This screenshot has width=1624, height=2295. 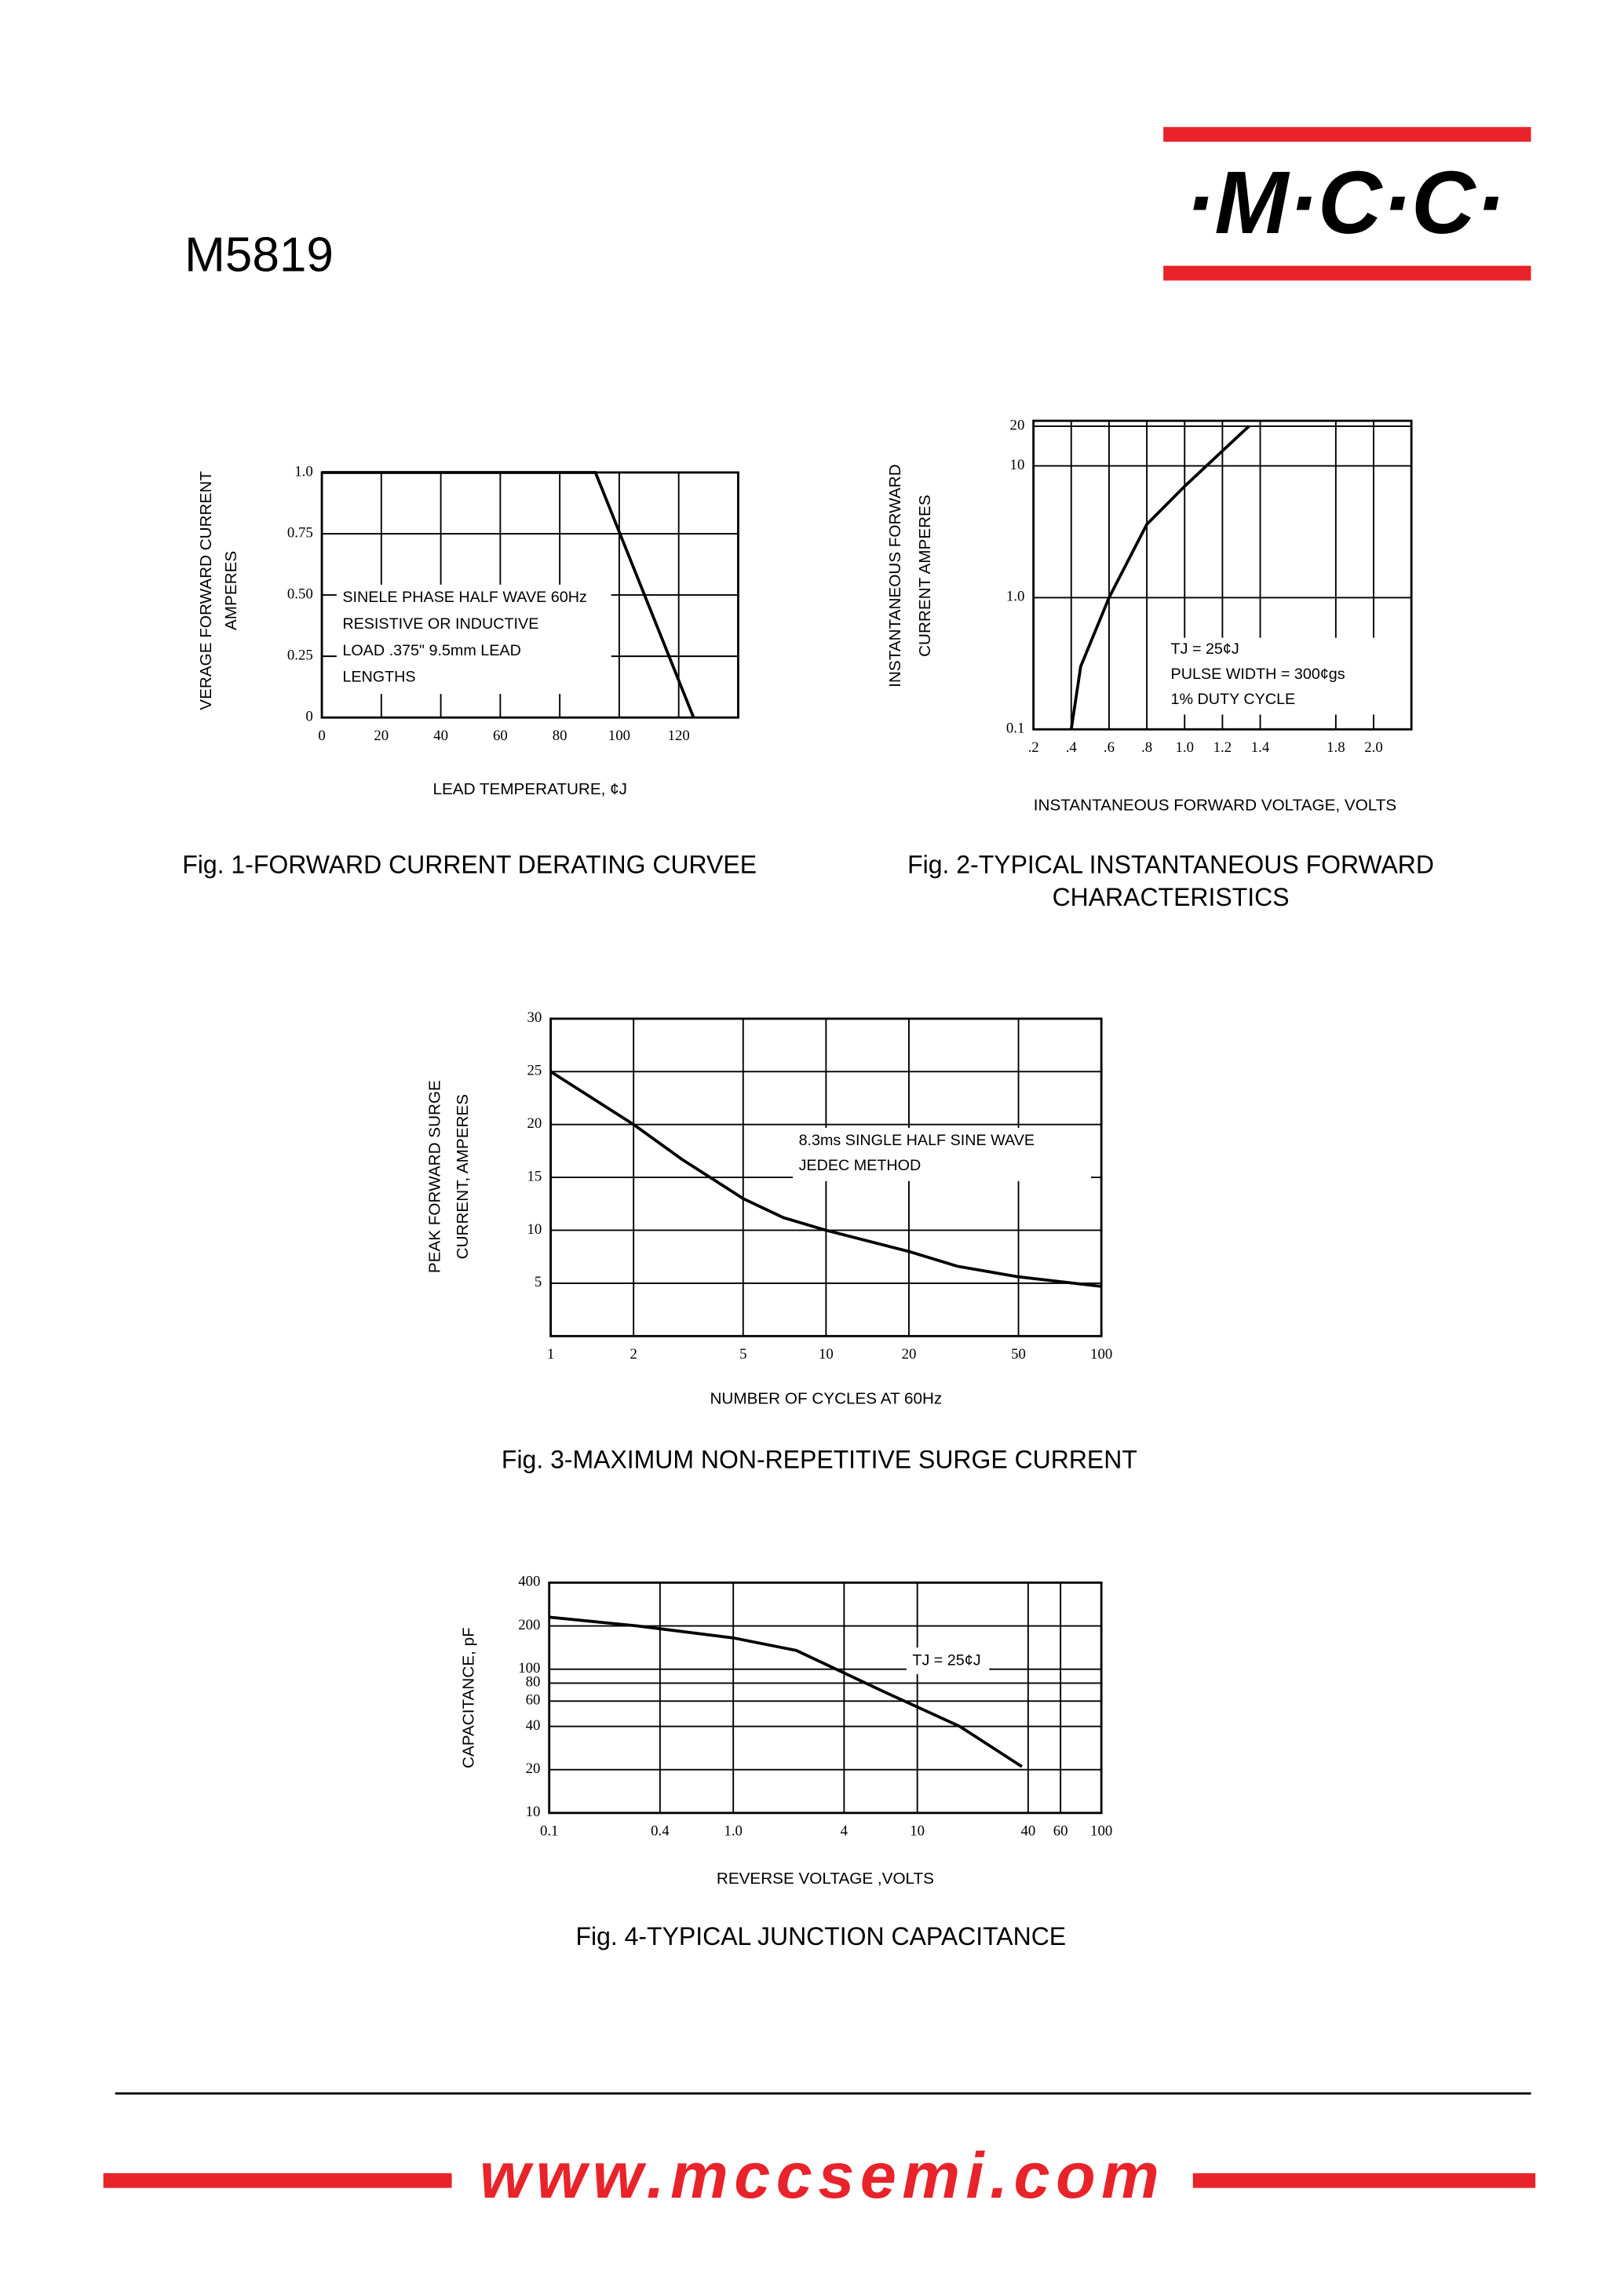 What do you see at coordinates (1072, 747) in the screenshot?
I see `x-tick-label: .4` at bounding box center [1072, 747].